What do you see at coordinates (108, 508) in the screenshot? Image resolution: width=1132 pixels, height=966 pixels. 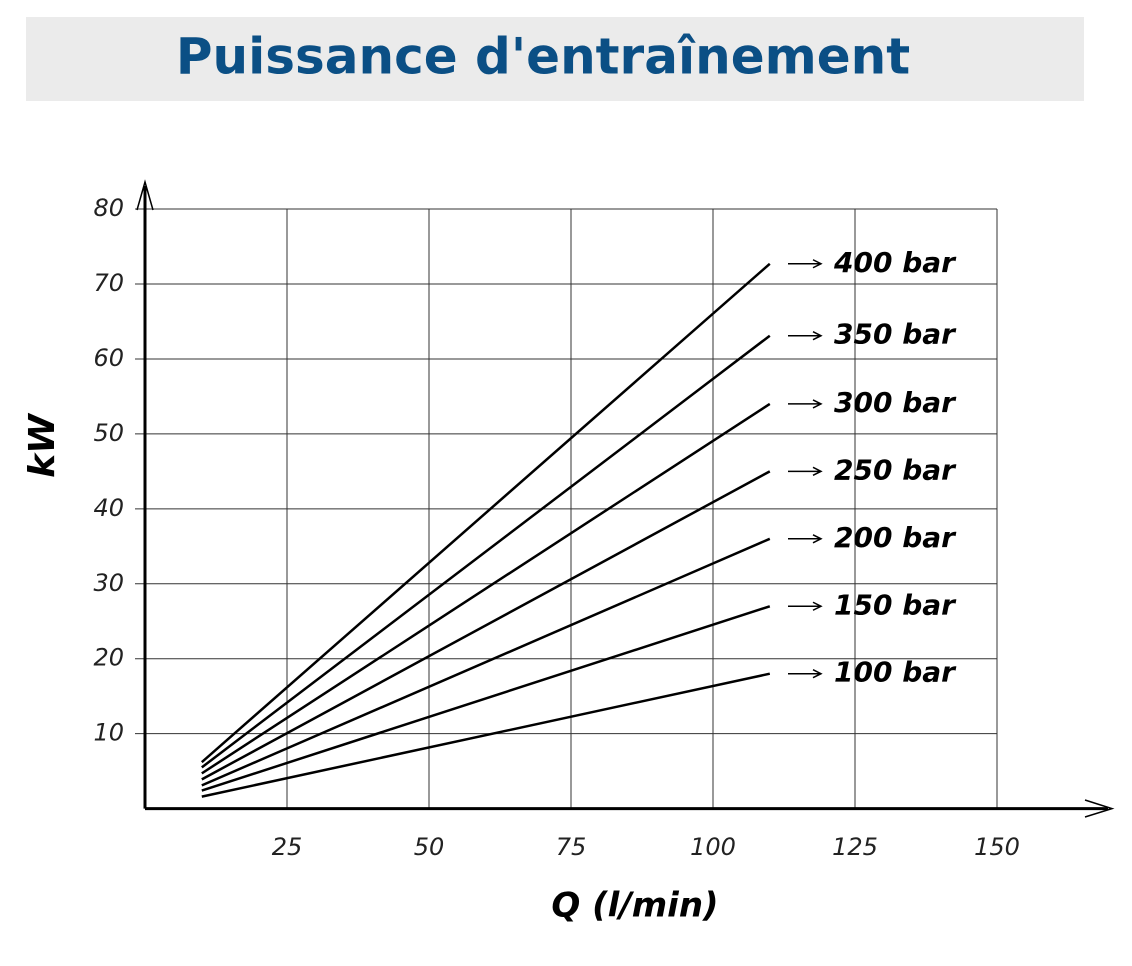 I see `y-tick-label: 40` at bounding box center [108, 508].